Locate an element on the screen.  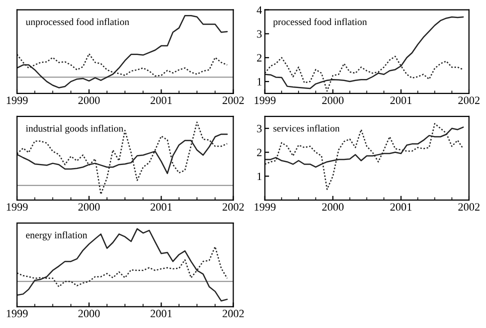
line-series is located at coordinates (364, 156).